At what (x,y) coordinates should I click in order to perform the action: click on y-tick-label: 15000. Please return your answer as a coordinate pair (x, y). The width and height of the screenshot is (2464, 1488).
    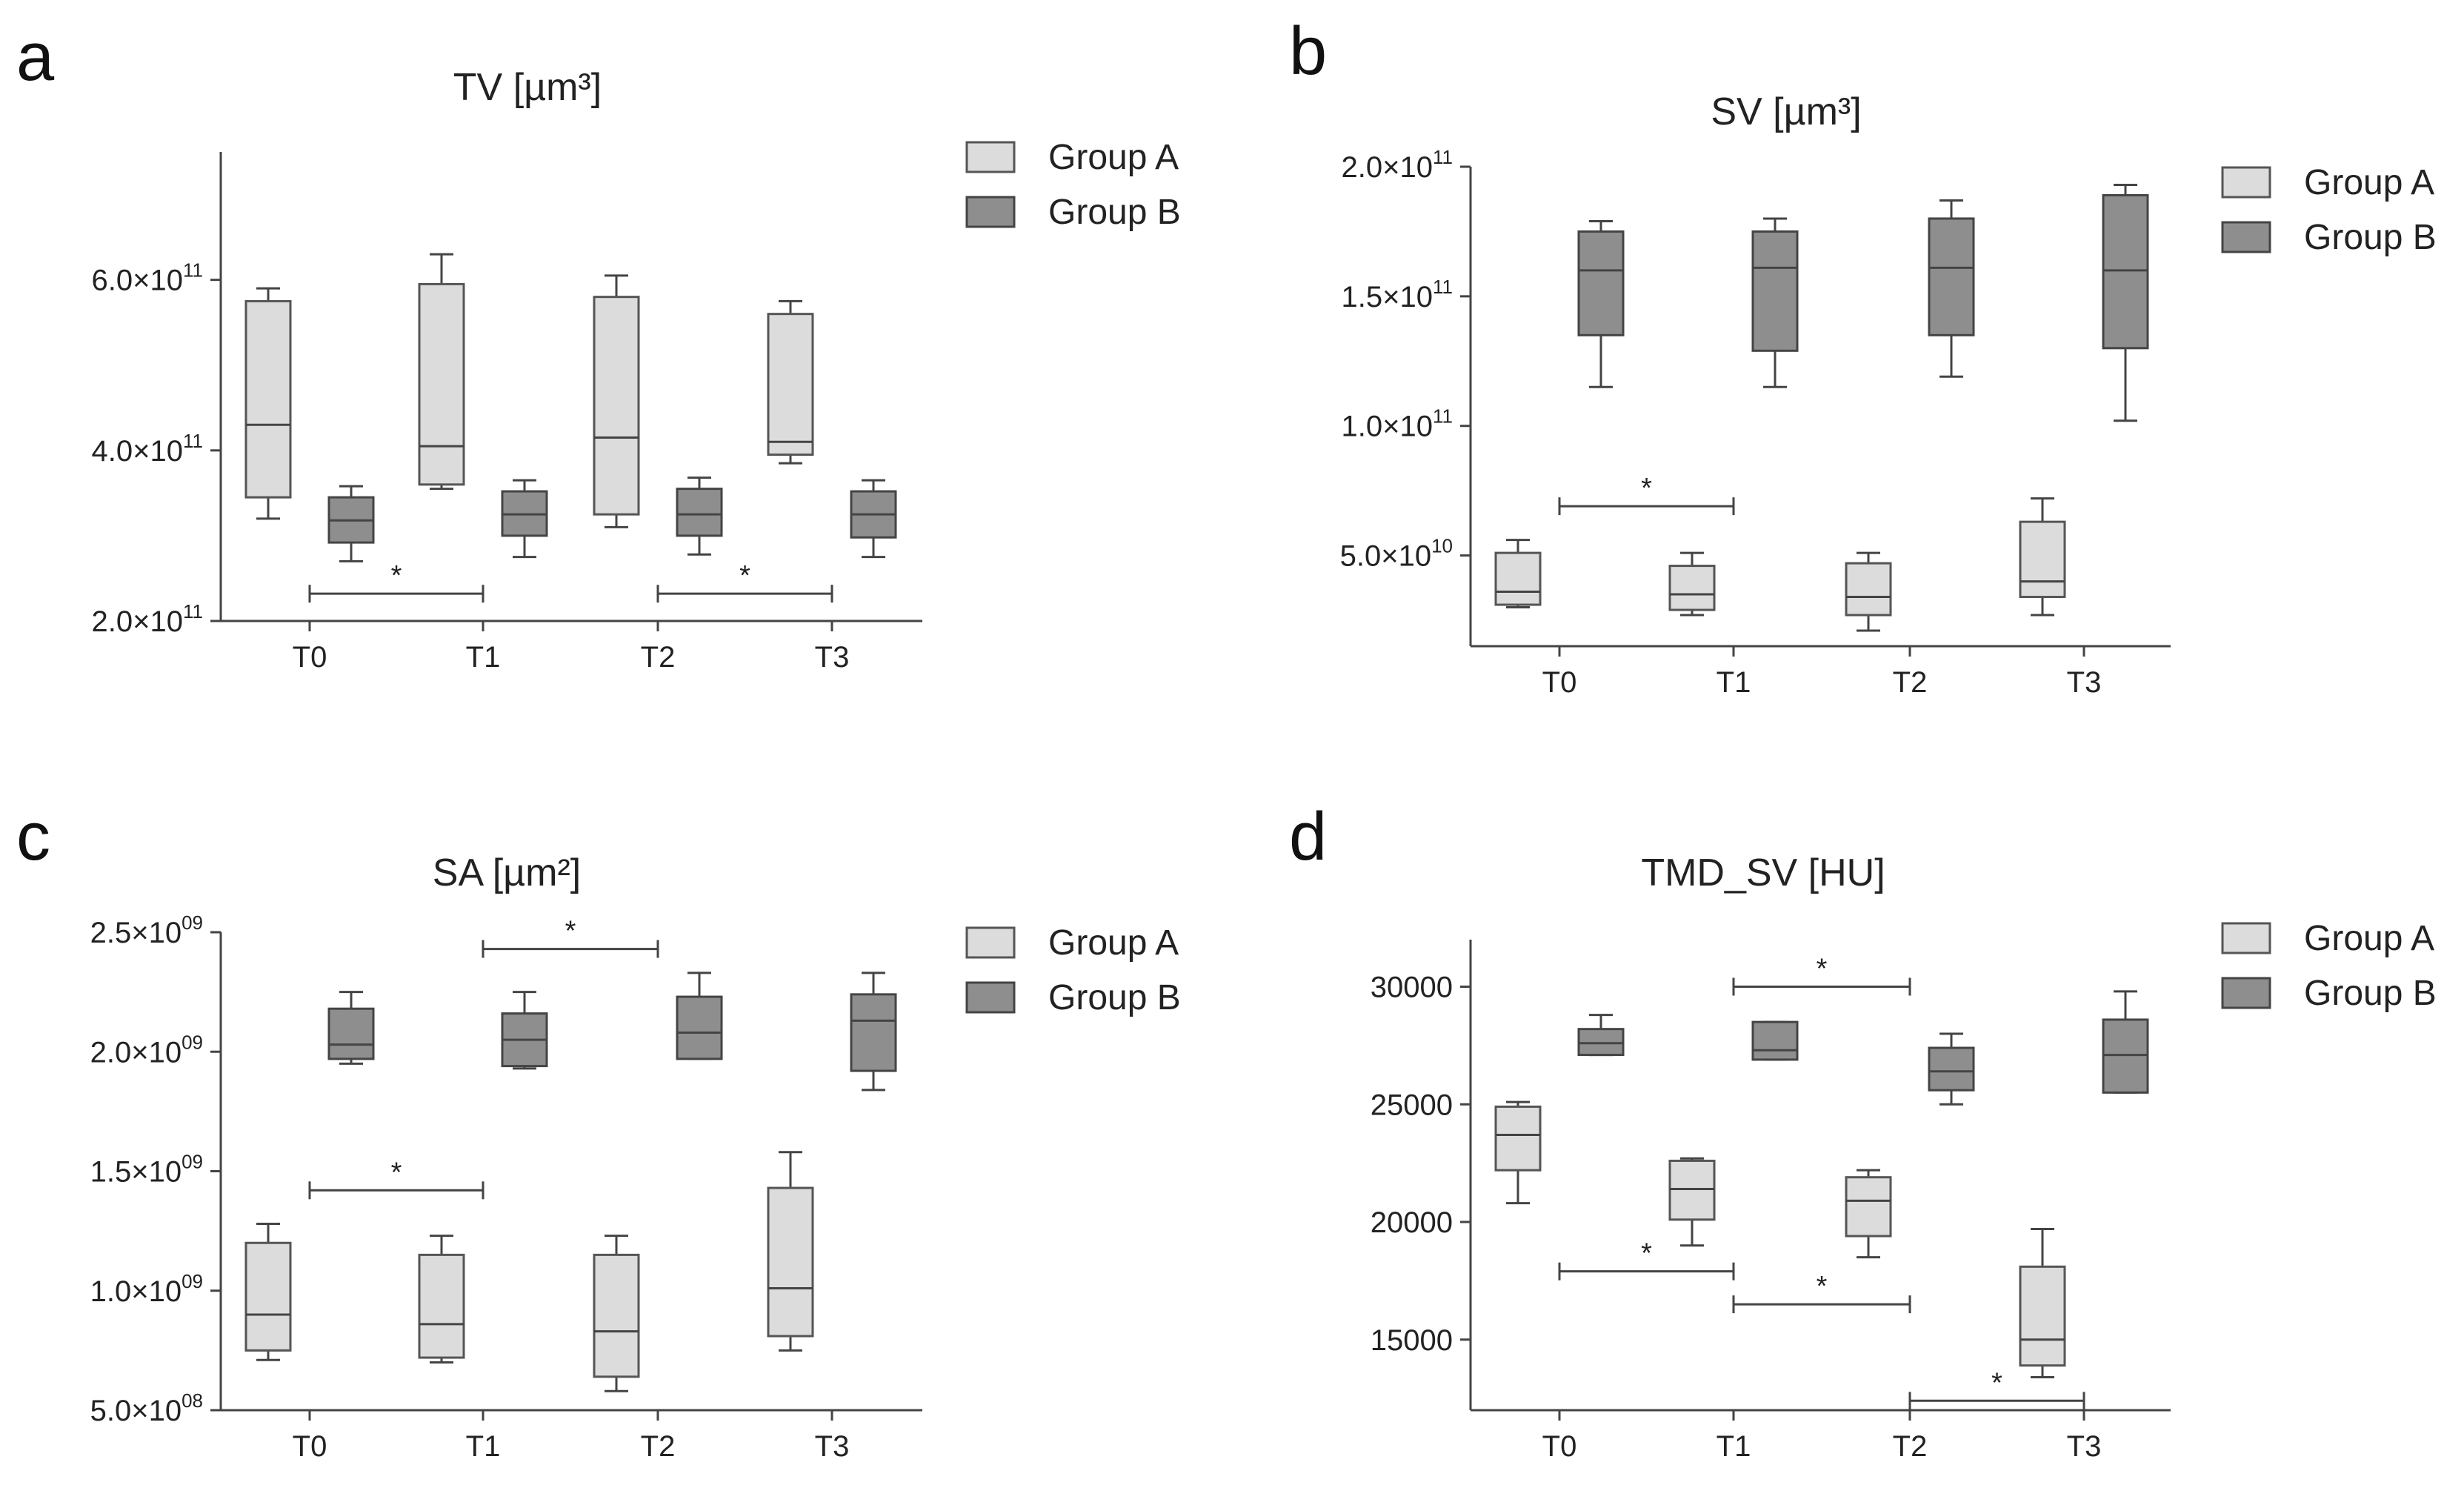
    Looking at the image, I should click on (1412, 1340).